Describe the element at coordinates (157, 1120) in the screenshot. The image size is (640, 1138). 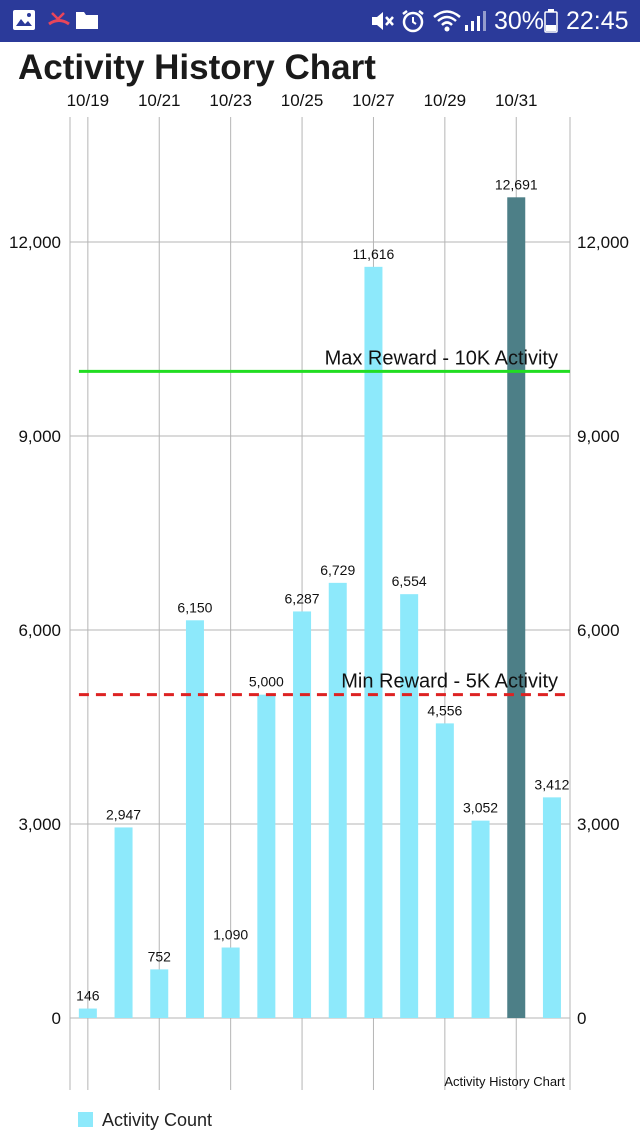
I see `legend-label: Activity Count` at that location.